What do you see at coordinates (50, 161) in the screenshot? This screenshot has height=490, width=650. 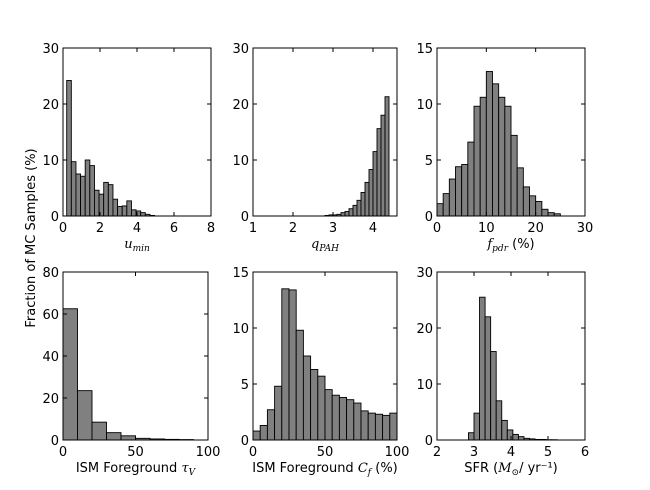 I see `u-min-y-tick-label: 10` at bounding box center [50, 161].